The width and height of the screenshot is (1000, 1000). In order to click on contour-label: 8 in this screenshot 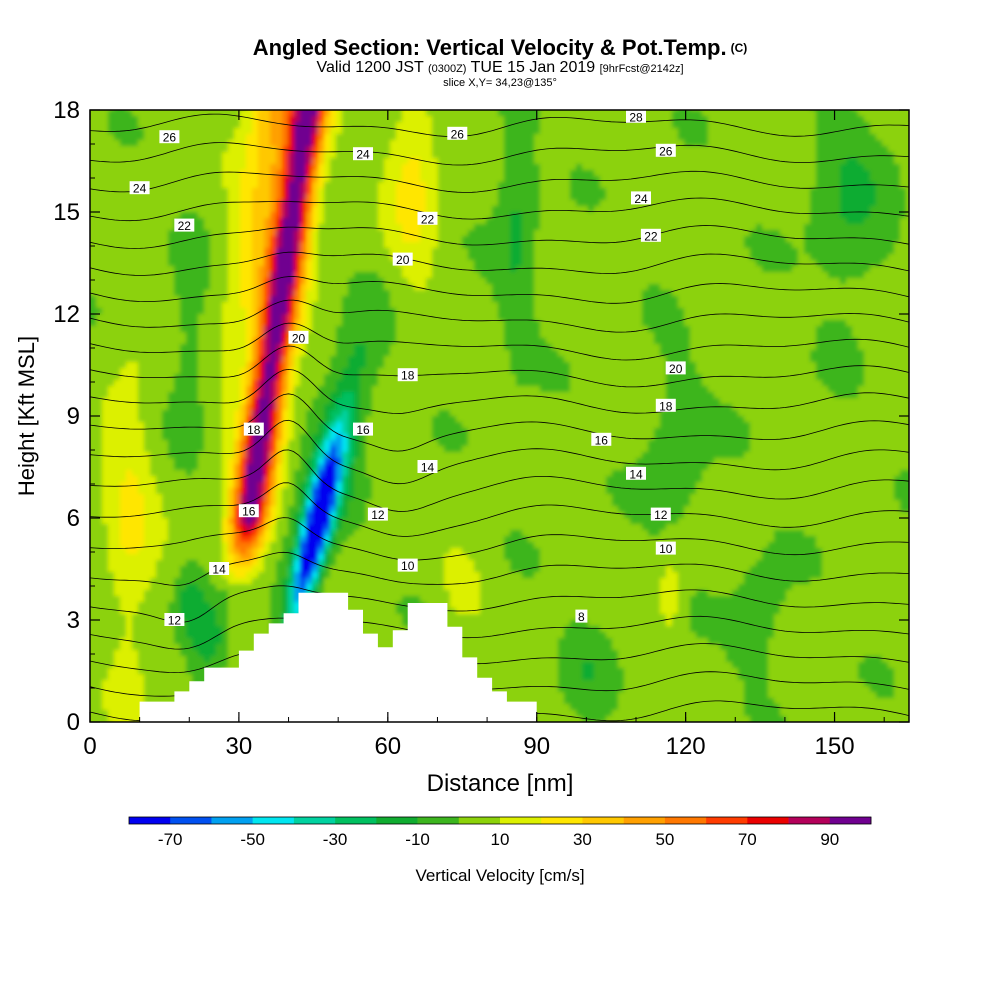, I will do `click(581, 616)`.